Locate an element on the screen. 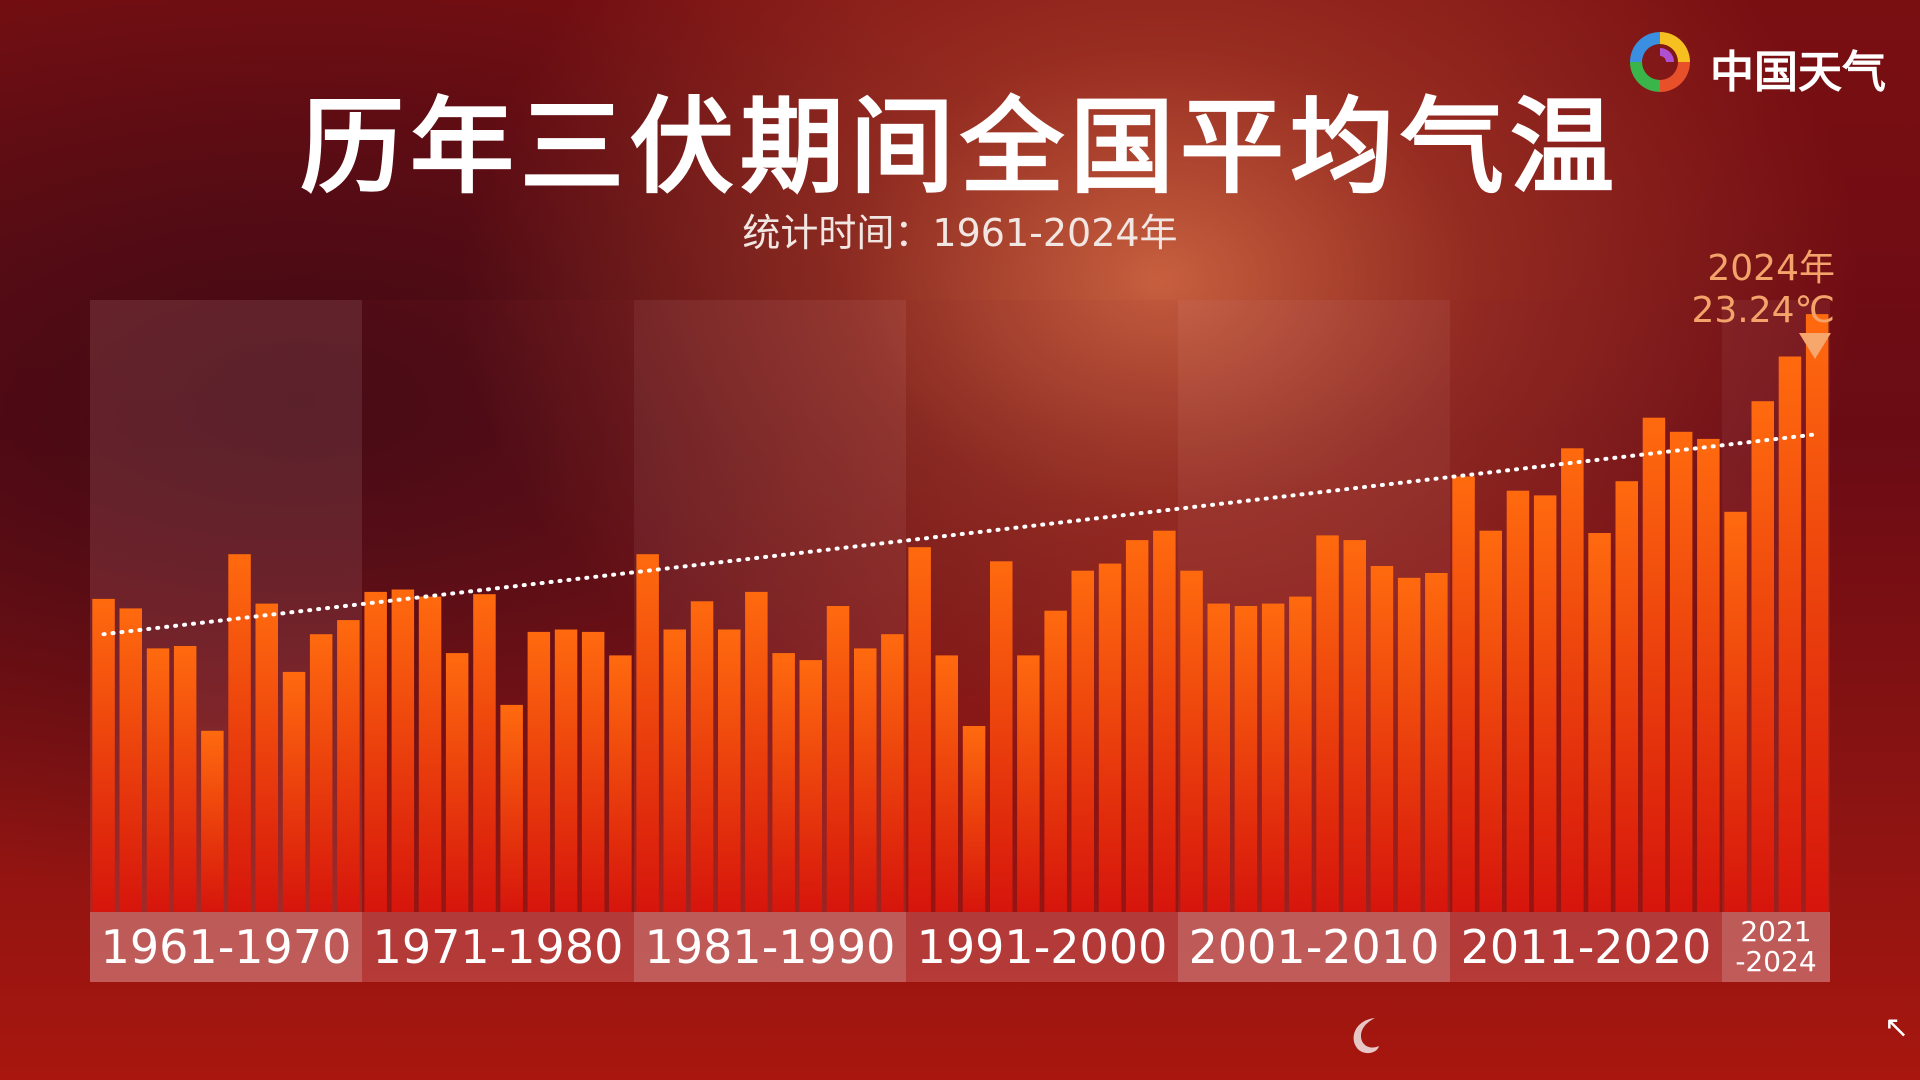  bar-1985 is located at coordinates (756, 751).